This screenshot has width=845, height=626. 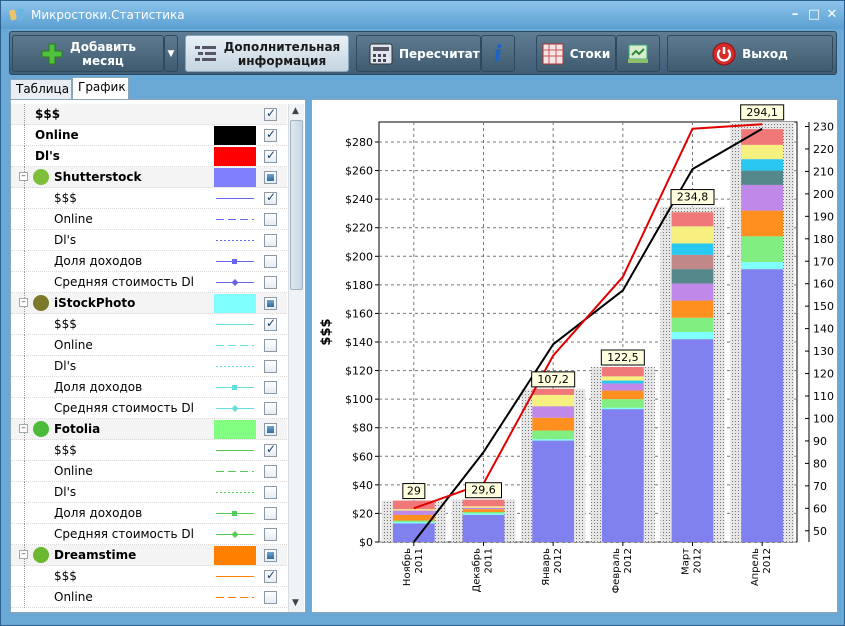 I want to click on exit-button: Выход, so click(x=750, y=53).